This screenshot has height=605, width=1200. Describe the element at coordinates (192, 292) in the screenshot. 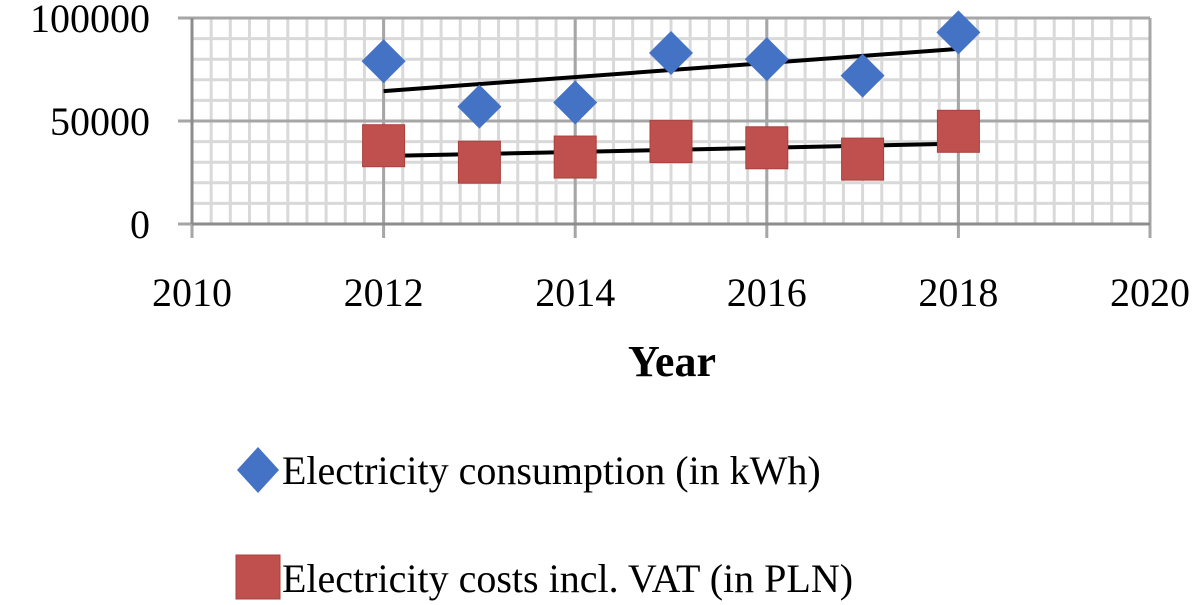

I see `x-tick-label: 2010` at that location.